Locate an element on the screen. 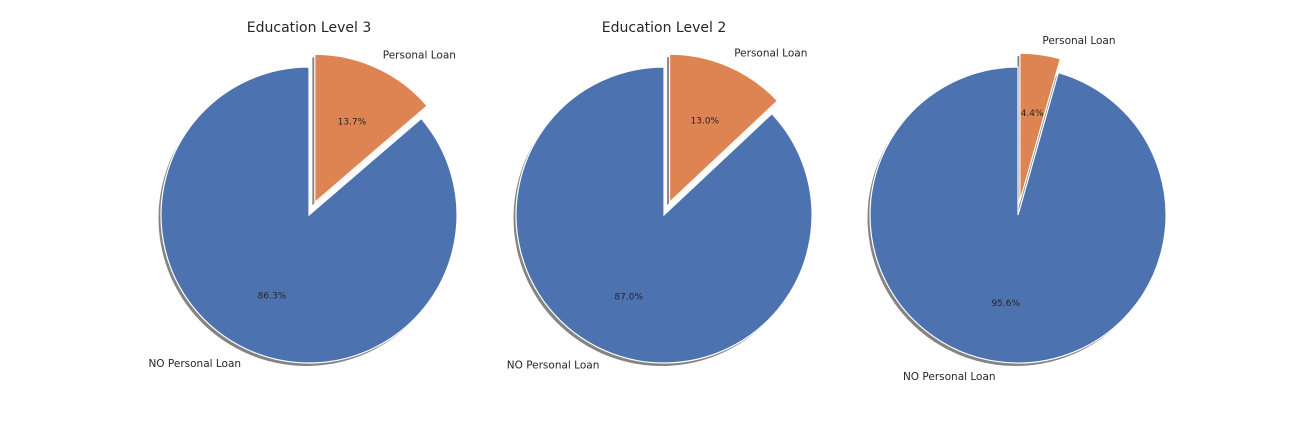 This screenshot has height=432, width=1296. percent-label: 13.7% is located at coordinates (352, 123).